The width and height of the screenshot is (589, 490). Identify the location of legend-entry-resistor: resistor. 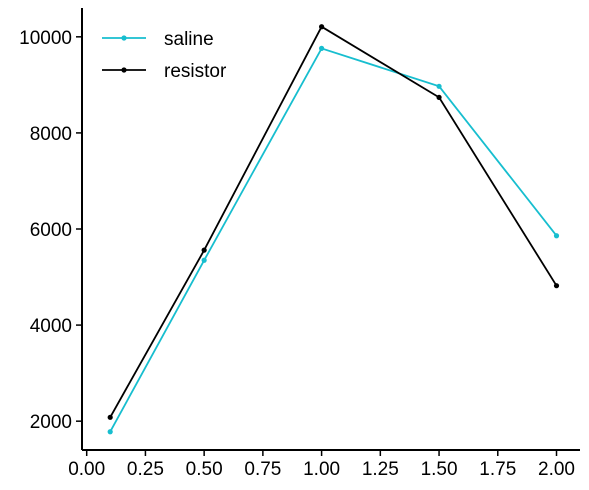
(164, 71).